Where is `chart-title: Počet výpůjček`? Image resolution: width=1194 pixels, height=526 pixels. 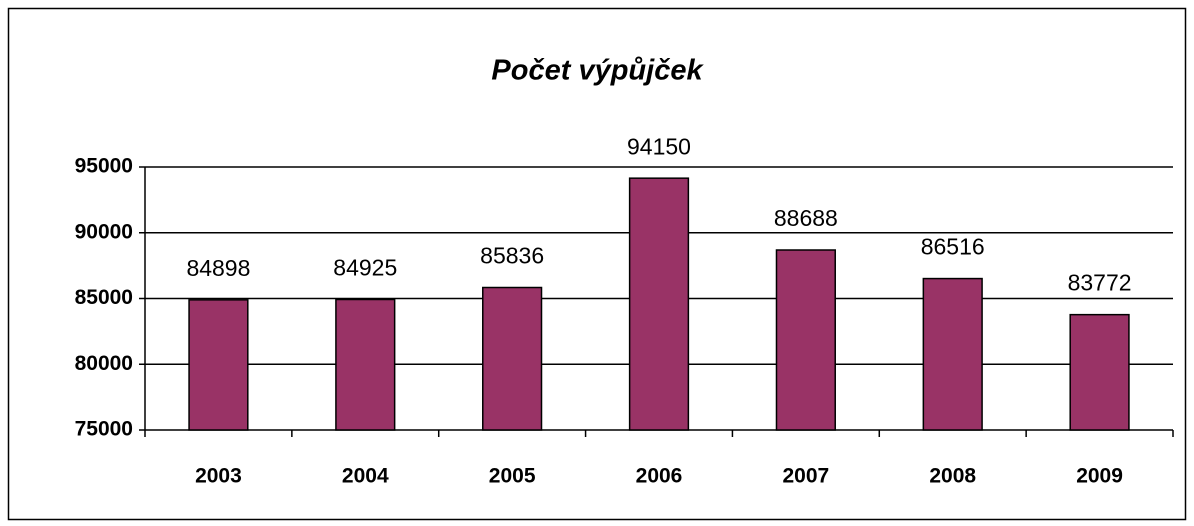
chart-title: Počet výpůjček is located at coordinates (597, 71).